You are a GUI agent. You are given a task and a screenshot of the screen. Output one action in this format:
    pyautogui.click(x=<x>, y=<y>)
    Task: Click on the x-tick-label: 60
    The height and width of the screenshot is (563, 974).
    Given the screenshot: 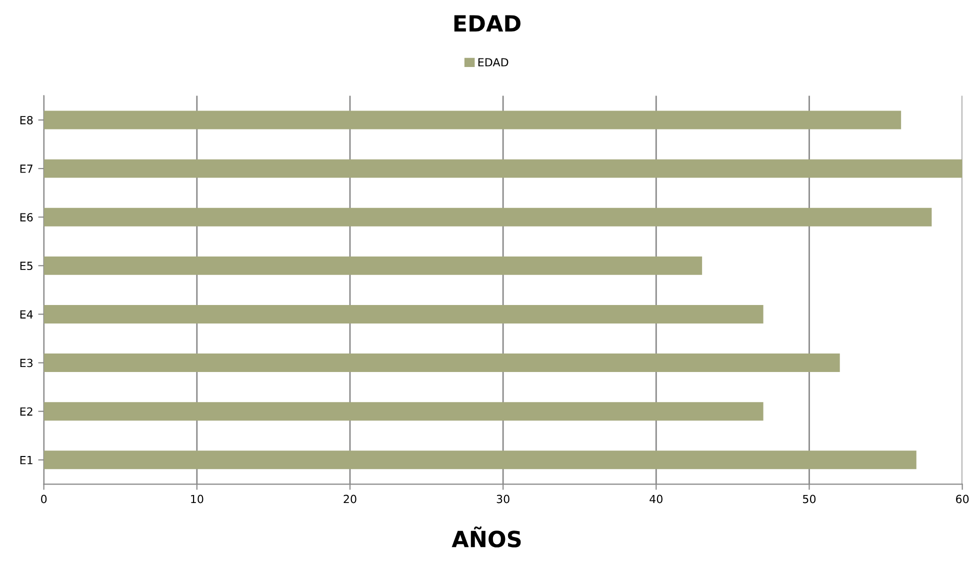 What is the action you would take?
    pyautogui.click(x=962, y=499)
    